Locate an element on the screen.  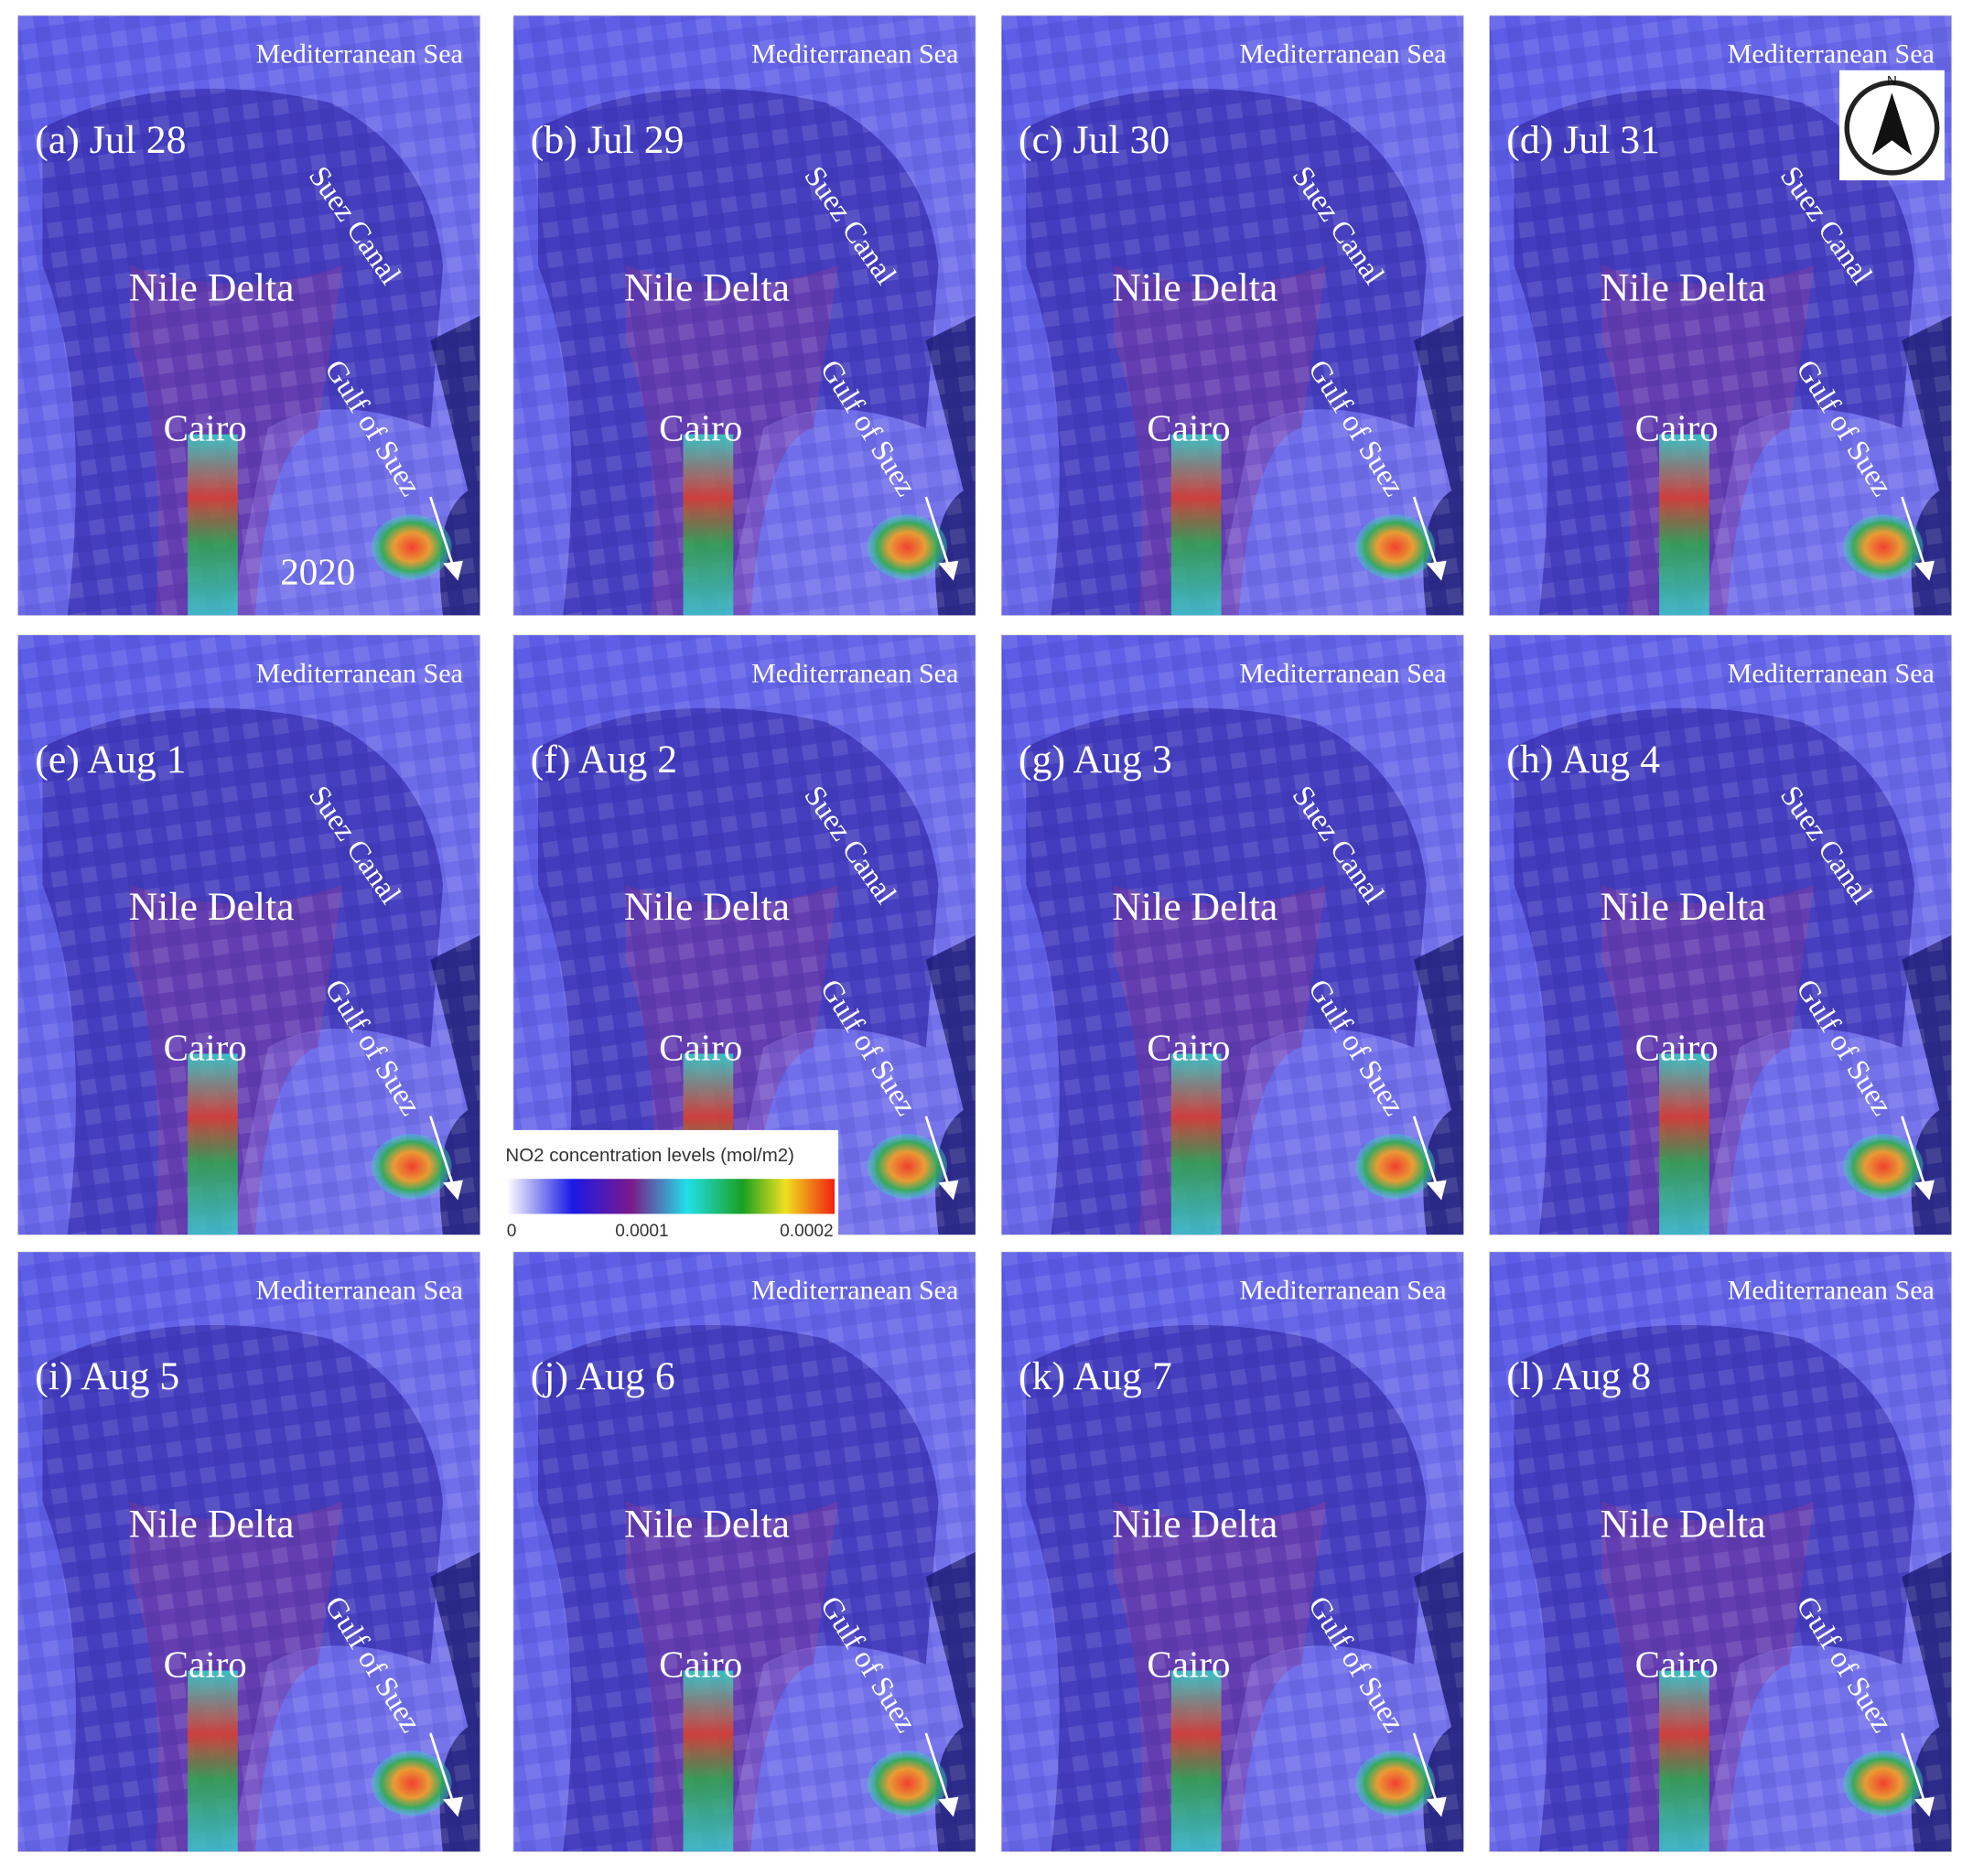
legend-title: NO2 concentration levels (mol/m2) is located at coordinates (649, 1155).